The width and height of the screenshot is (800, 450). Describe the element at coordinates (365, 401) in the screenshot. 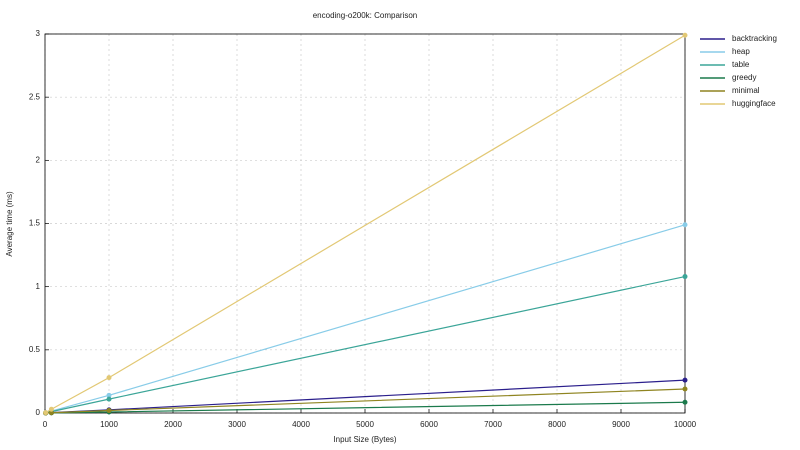

I see `series-line` at that location.